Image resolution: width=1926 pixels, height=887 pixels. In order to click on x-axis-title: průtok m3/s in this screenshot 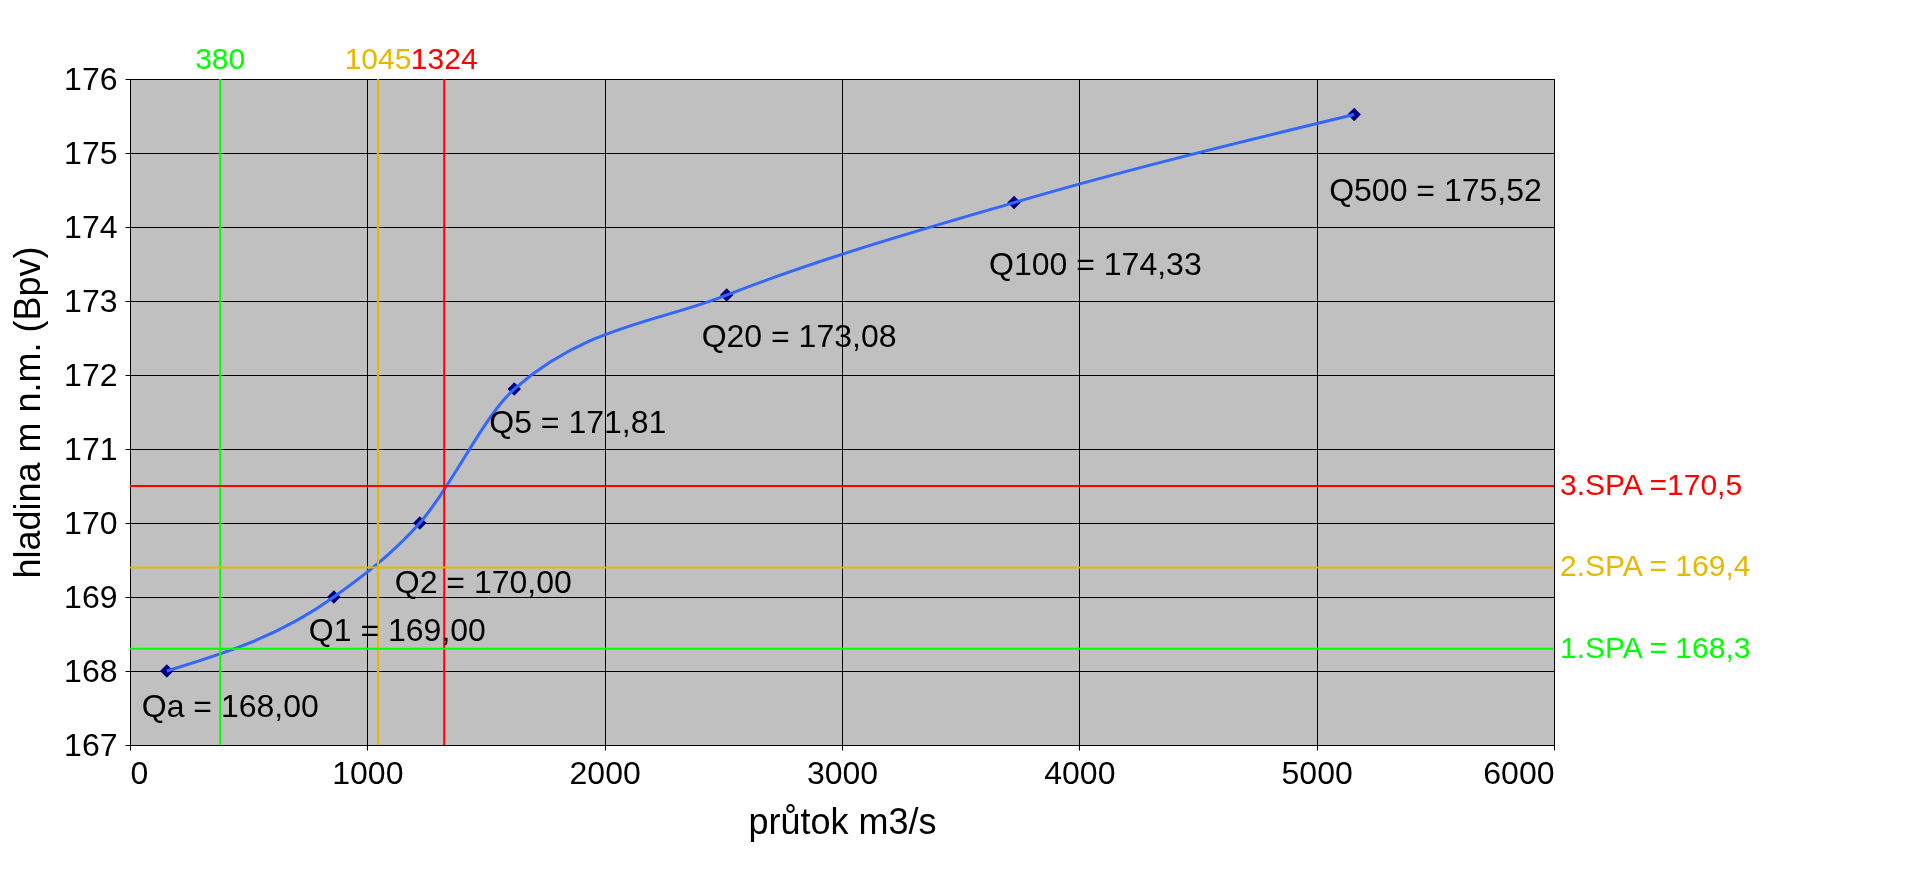, I will do `click(842, 821)`.